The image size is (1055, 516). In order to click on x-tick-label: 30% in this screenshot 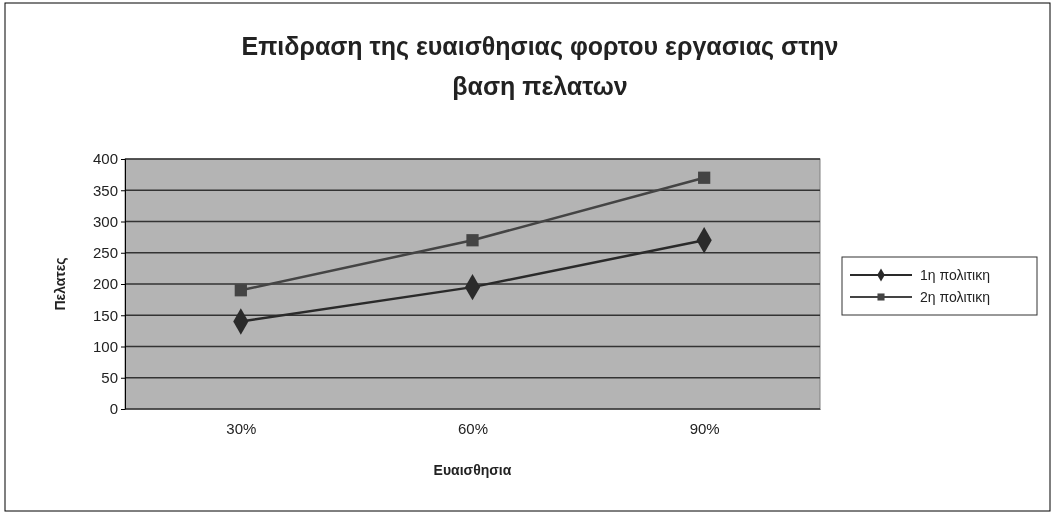, I will do `click(241, 428)`.